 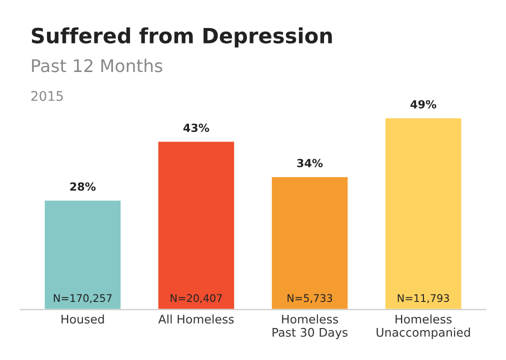 What do you see at coordinates (310, 299) in the screenshot?
I see `annotation: N=5,733` at bounding box center [310, 299].